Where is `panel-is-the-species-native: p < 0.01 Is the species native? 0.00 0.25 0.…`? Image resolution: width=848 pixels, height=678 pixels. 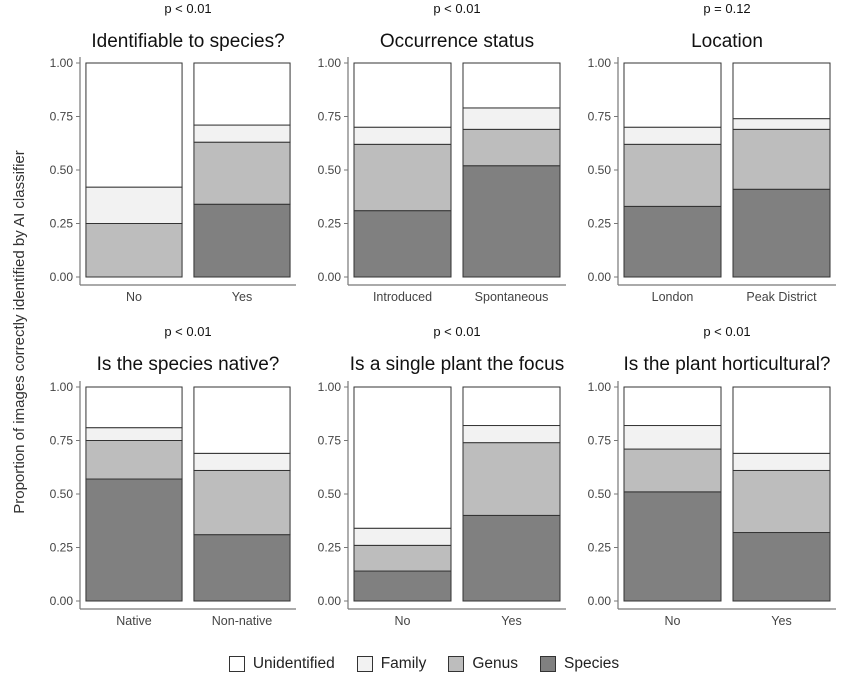
panel-is-the-species-native: p < 0.01 Is the species native? 0.00 0.25 0.… is located at coordinates (173, 476).